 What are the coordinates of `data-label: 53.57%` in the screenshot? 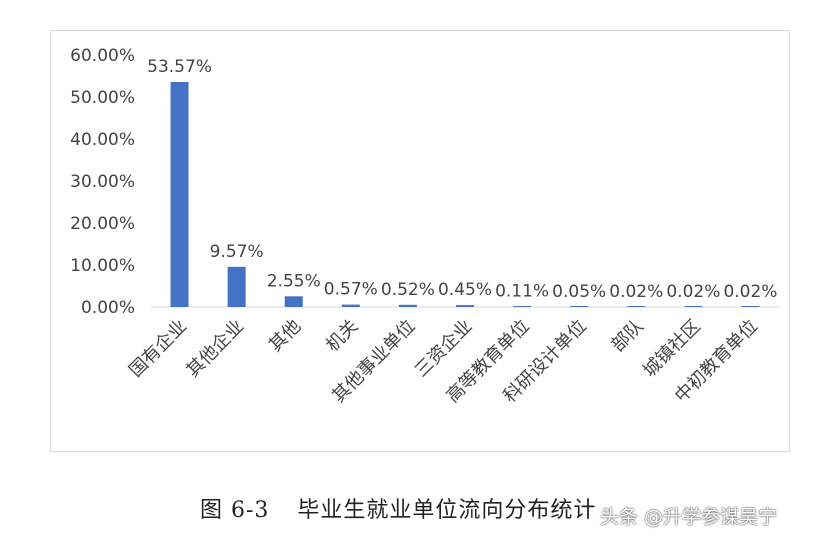 It's located at (179, 67).